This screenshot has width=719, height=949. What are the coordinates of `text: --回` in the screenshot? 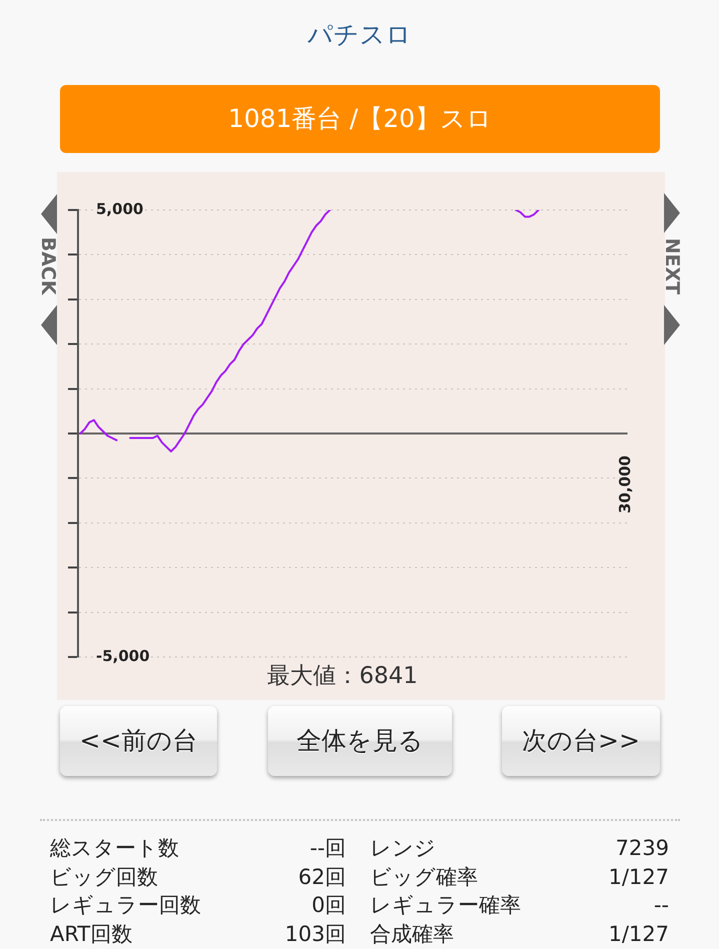 It's located at (328, 848).